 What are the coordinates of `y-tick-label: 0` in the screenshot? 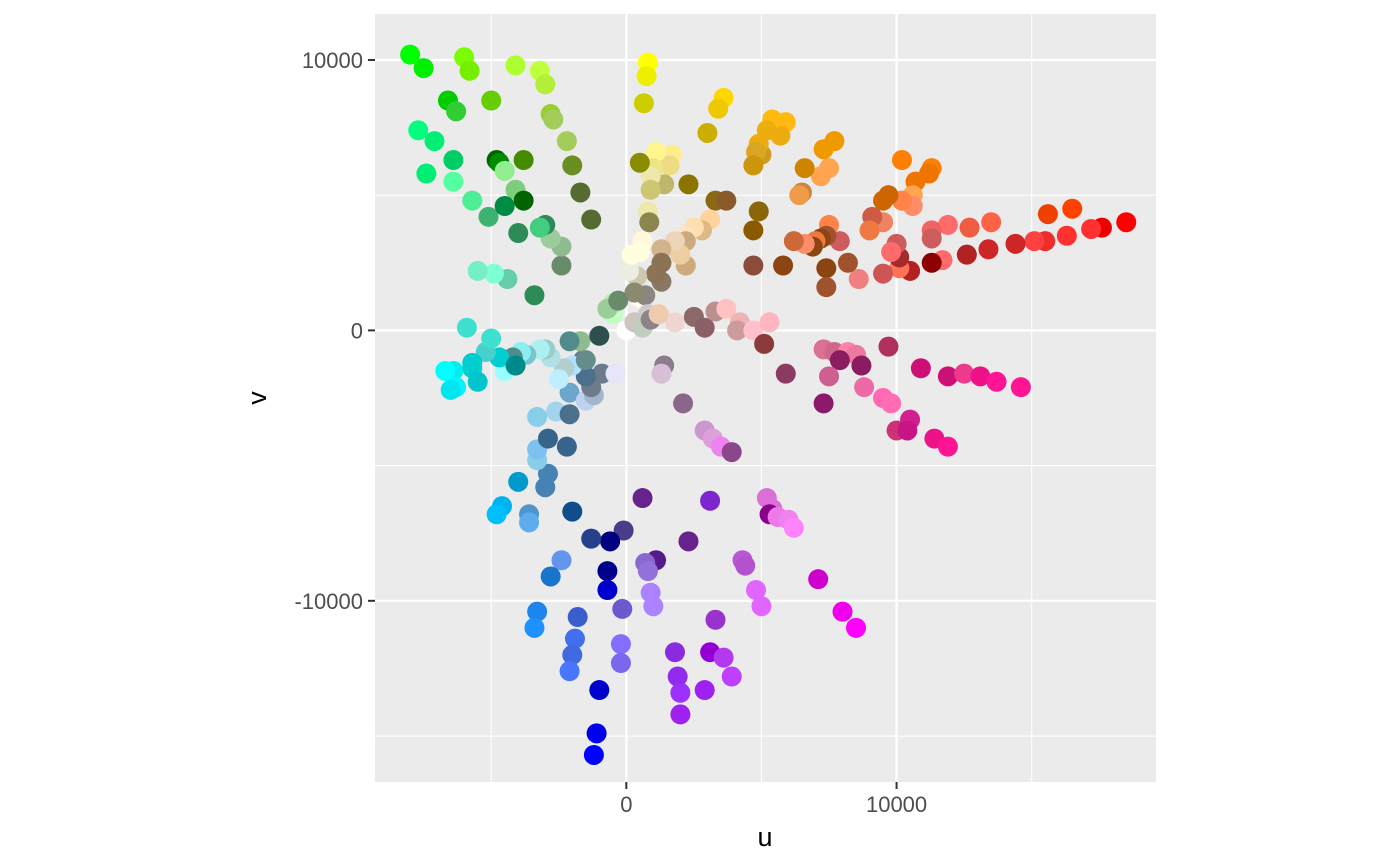 It's located at (357, 330).